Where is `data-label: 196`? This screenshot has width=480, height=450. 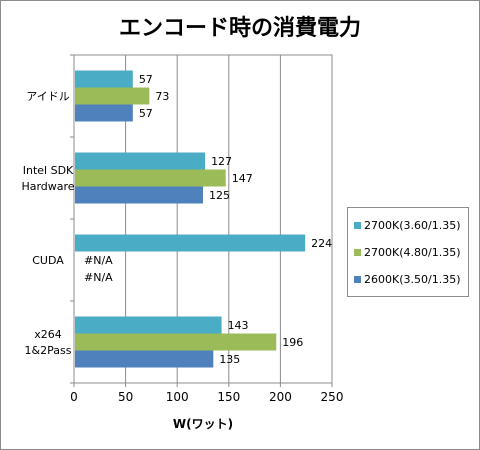
data-label: 196 is located at coordinates (292, 342).